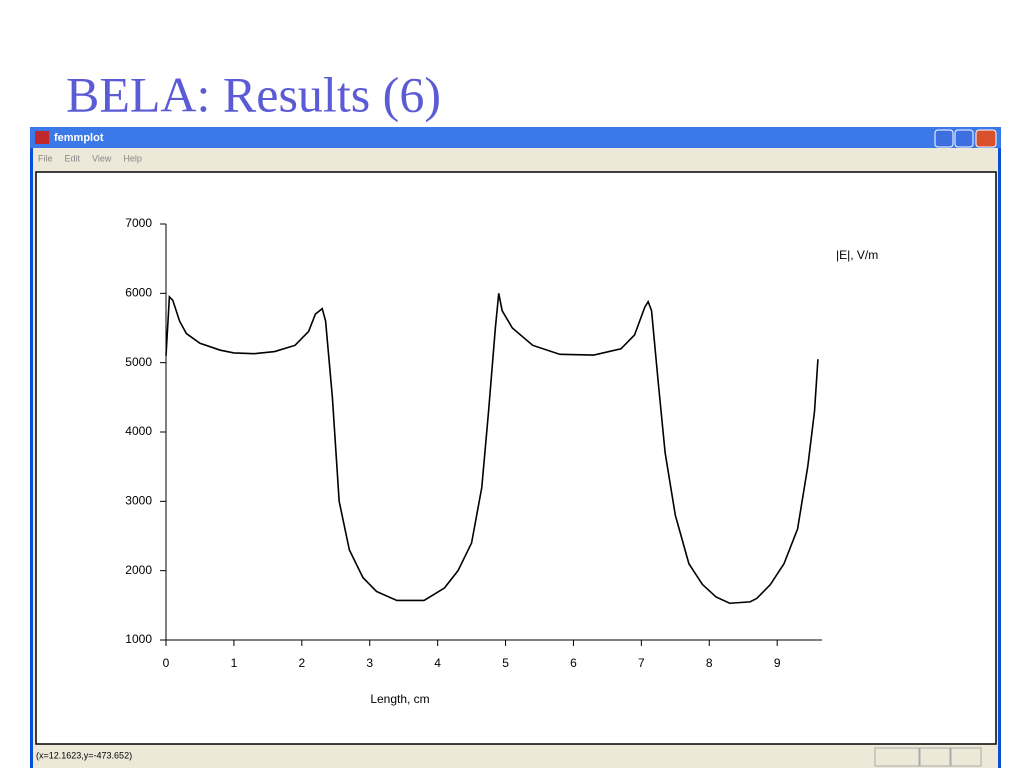 The image size is (1024, 768). What do you see at coordinates (138, 639) in the screenshot?
I see `y-tick-label: 1000` at bounding box center [138, 639].